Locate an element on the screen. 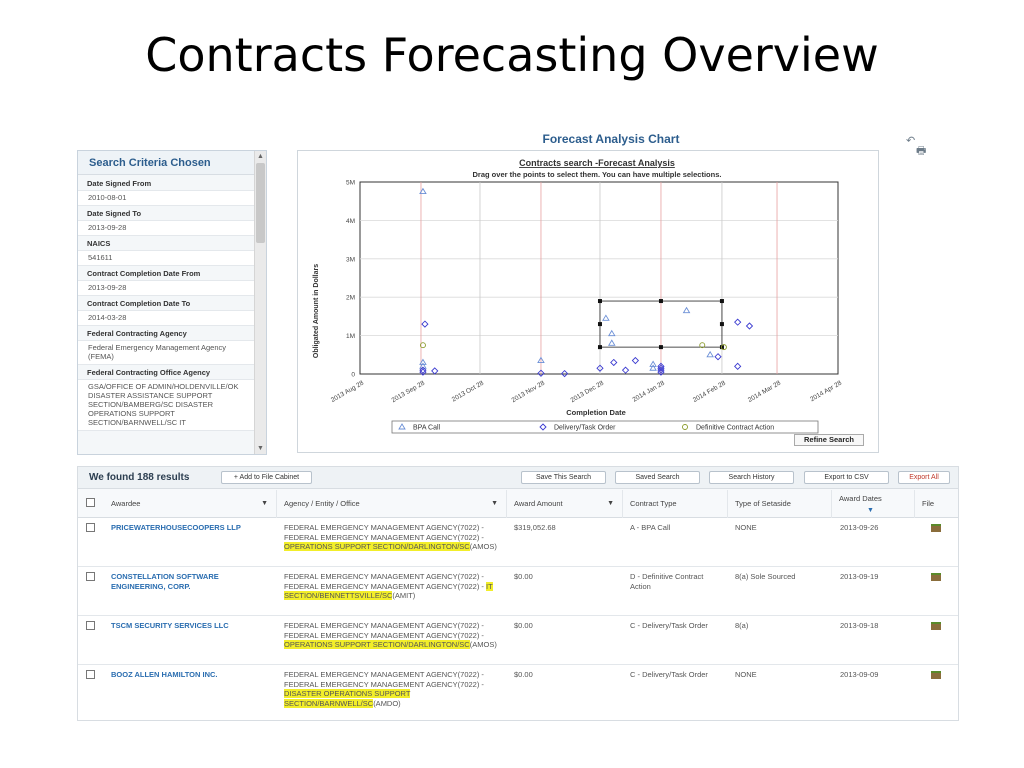 The width and height of the screenshot is (1024, 768). column-header-awardee: Awardee ▼ is located at coordinates (190, 504).